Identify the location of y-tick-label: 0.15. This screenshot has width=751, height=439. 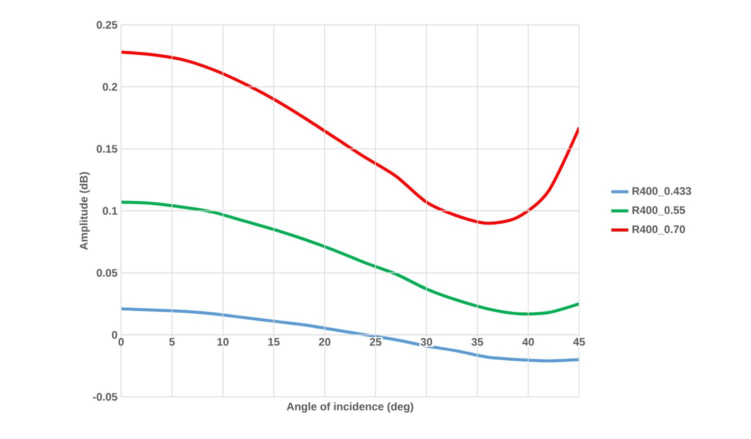
(107, 148).